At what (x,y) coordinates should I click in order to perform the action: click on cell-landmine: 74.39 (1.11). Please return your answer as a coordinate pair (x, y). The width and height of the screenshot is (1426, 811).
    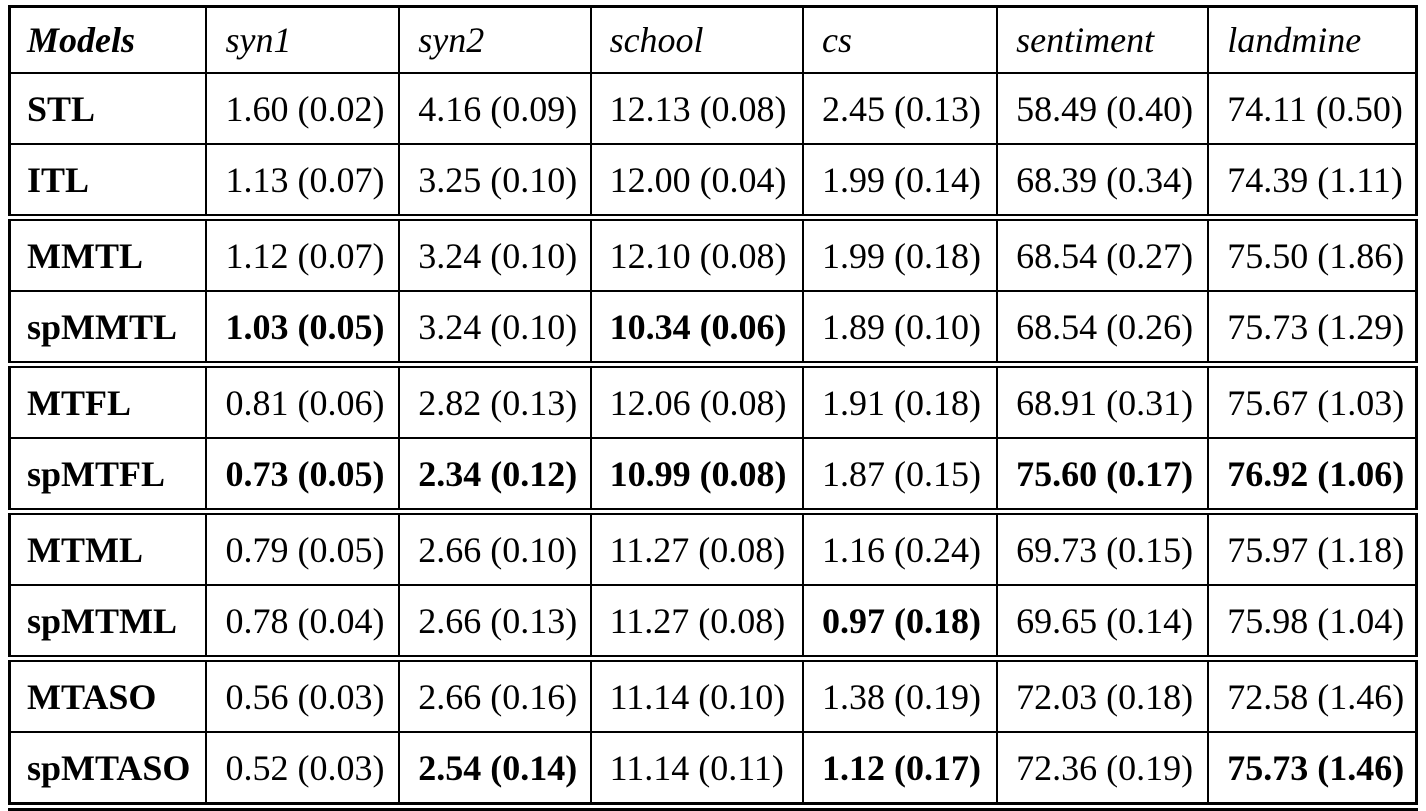
    Looking at the image, I should click on (1312, 181).